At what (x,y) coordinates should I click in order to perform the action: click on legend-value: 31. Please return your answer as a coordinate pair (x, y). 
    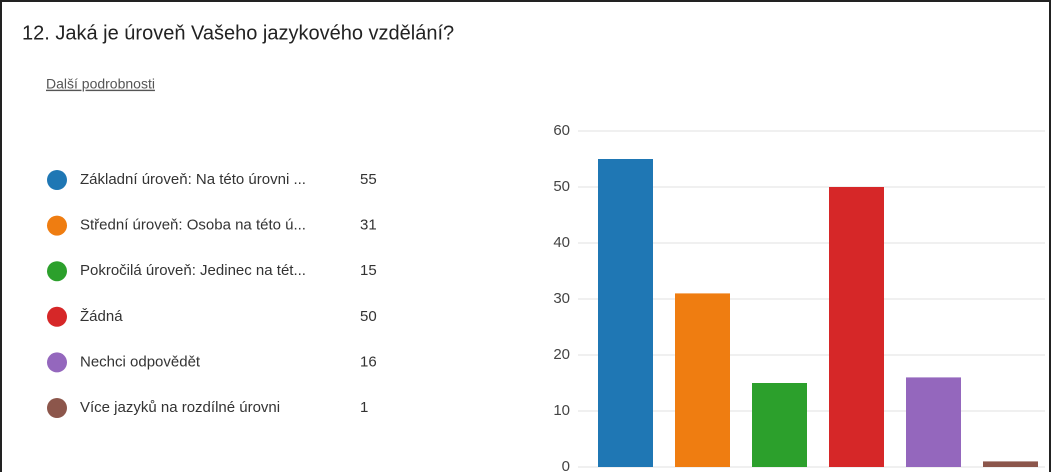
    Looking at the image, I should click on (368, 225).